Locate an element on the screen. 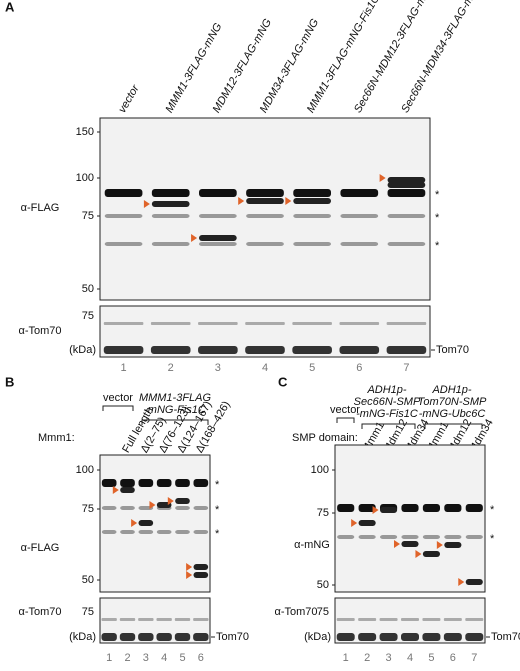  group-label: Sec66N-SMP is located at coordinates (387, 402).